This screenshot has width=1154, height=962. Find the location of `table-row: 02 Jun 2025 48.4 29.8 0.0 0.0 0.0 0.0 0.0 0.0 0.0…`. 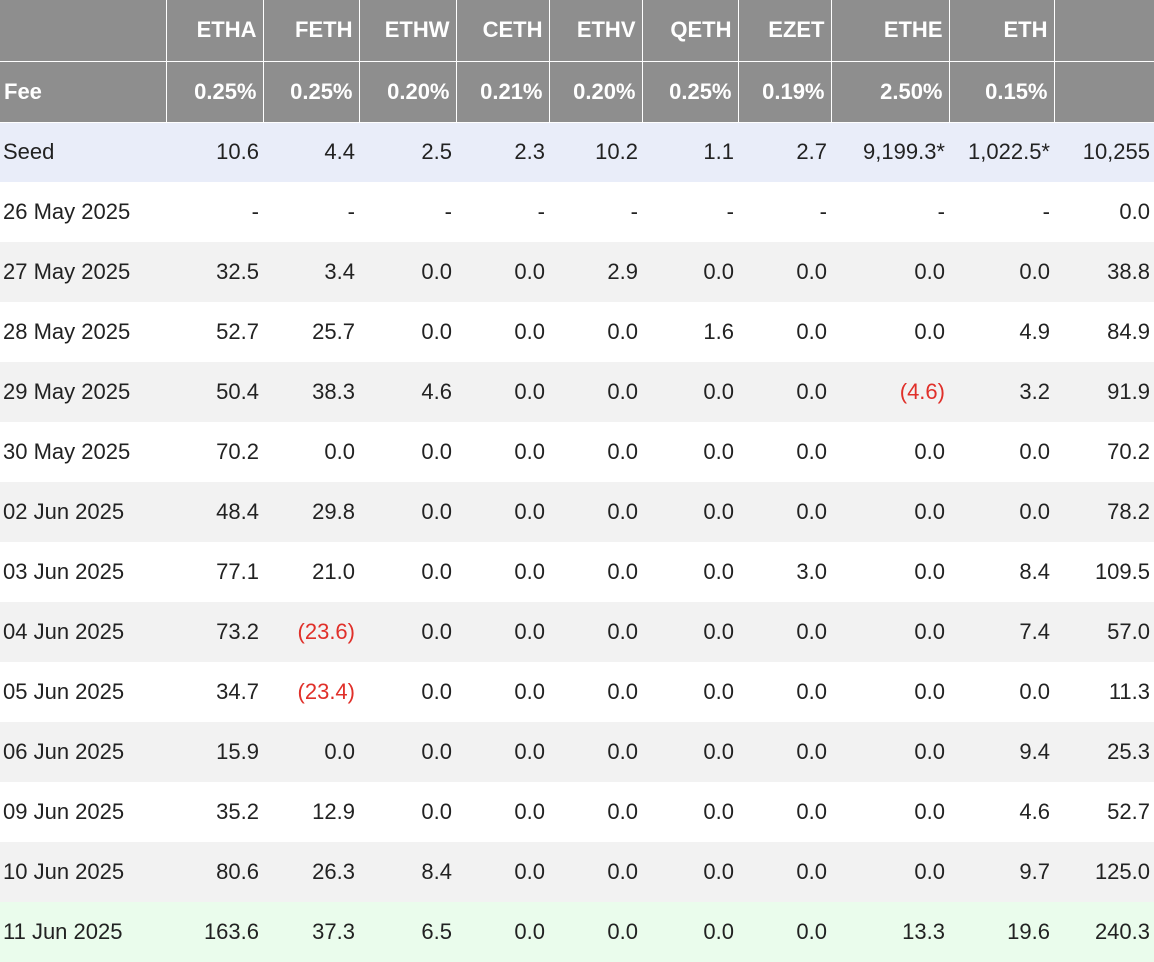

table-row: 02 Jun 2025 48.4 29.8 0.0 0.0 0.0 0.0 0.0 0.0 0.0… is located at coordinates (577, 512).